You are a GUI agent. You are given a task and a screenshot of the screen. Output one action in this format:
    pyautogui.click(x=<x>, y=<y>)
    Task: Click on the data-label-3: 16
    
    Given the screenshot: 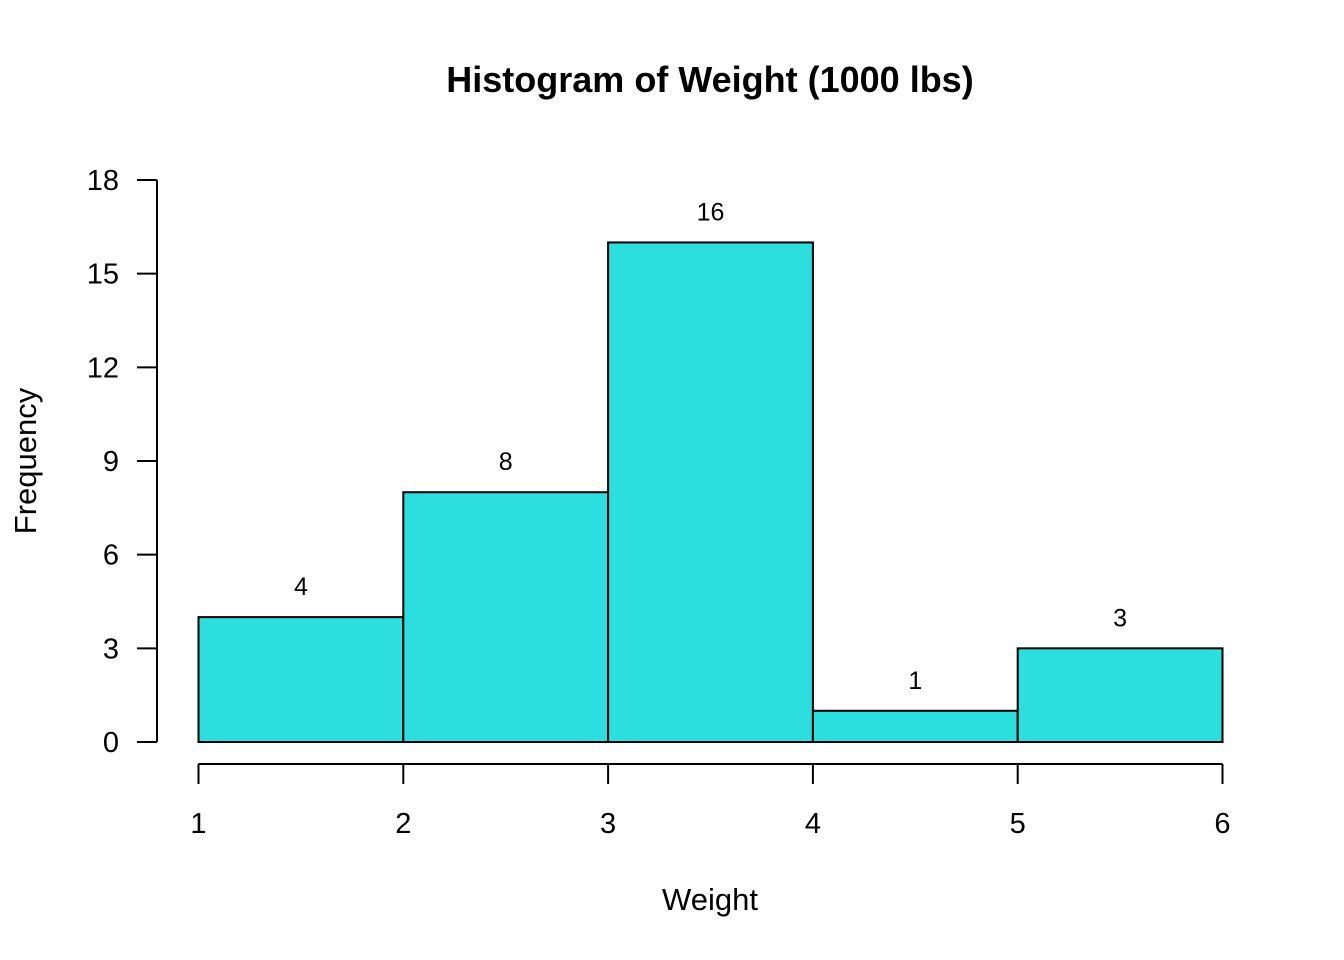 What is the action you would take?
    pyautogui.click(x=711, y=212)
    